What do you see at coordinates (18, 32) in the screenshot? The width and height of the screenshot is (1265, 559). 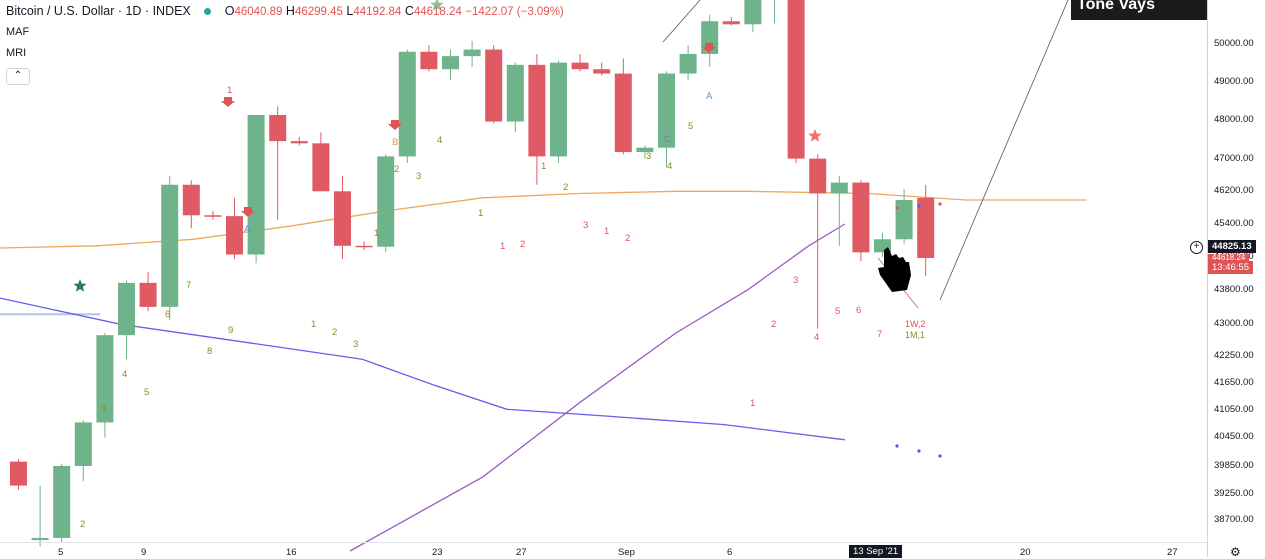 I see `indicator-maf: MAF` at bounding box center [18, 32].